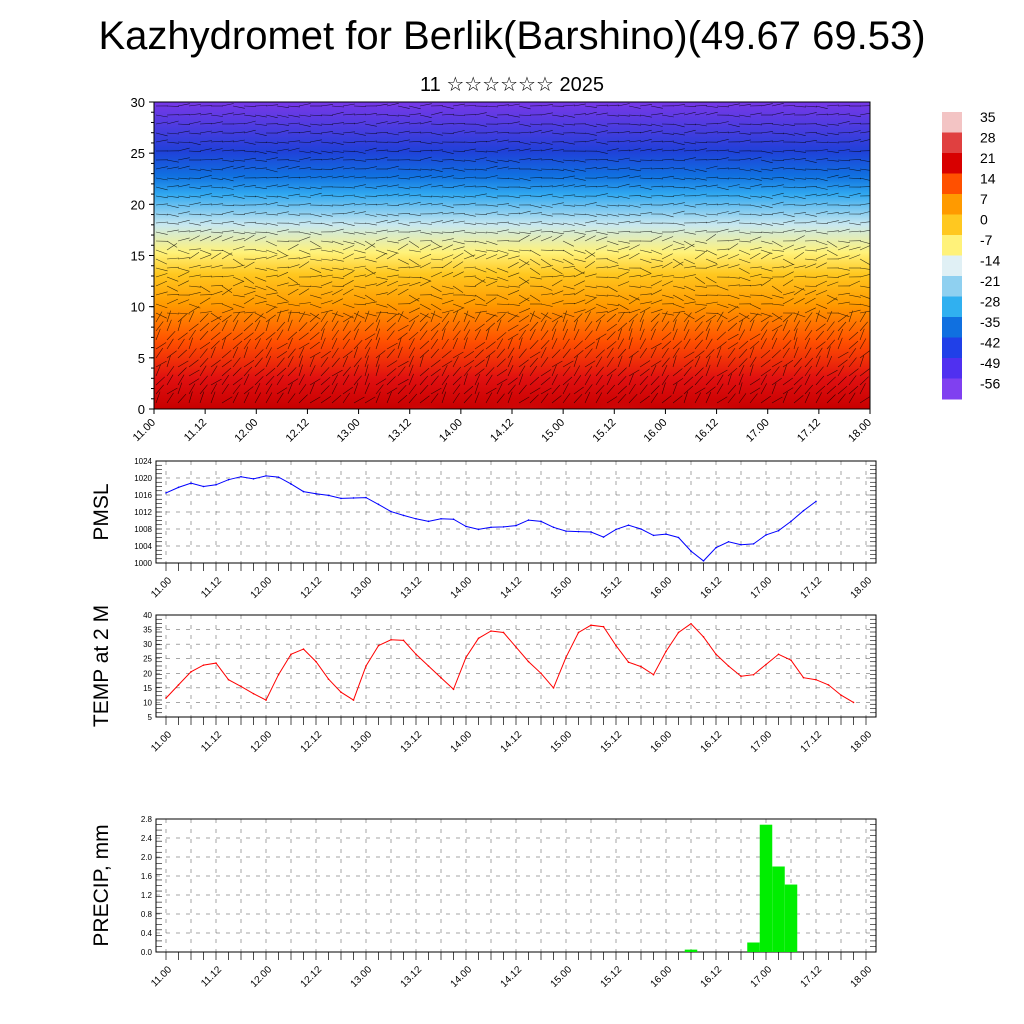  Describe the element at coordinates (620, 382) in the screenshot. I see `xsec-warm-core` at that location.